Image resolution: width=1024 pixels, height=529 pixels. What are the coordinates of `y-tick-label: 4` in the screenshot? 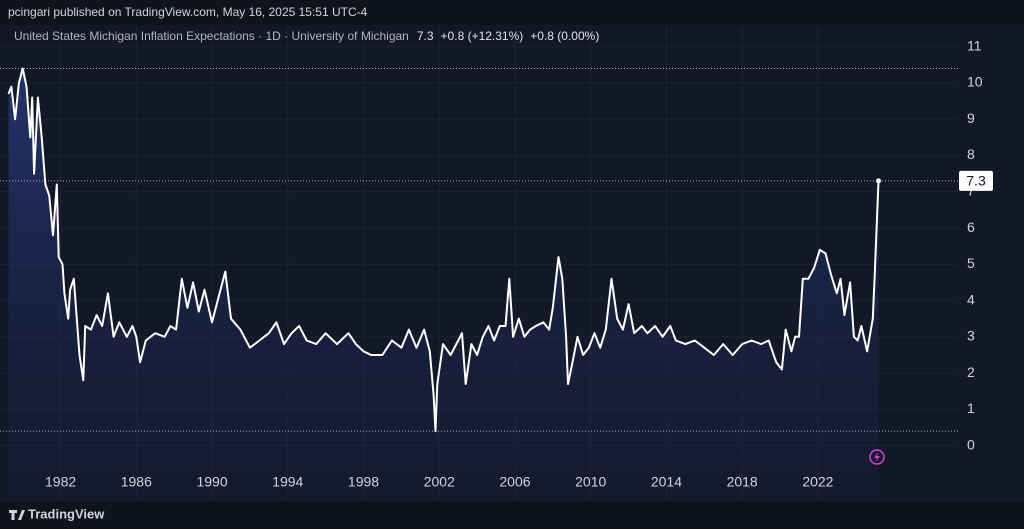 It's located at (971, 299).